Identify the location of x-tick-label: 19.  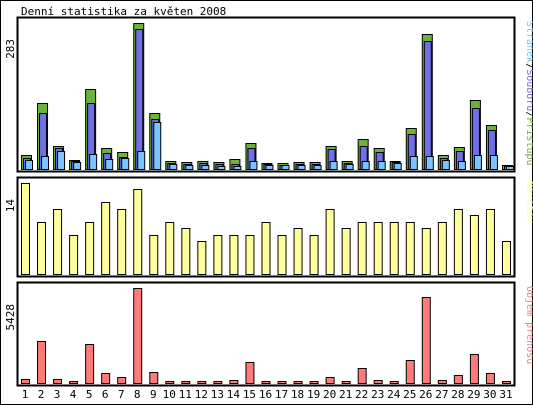
(313, 394).